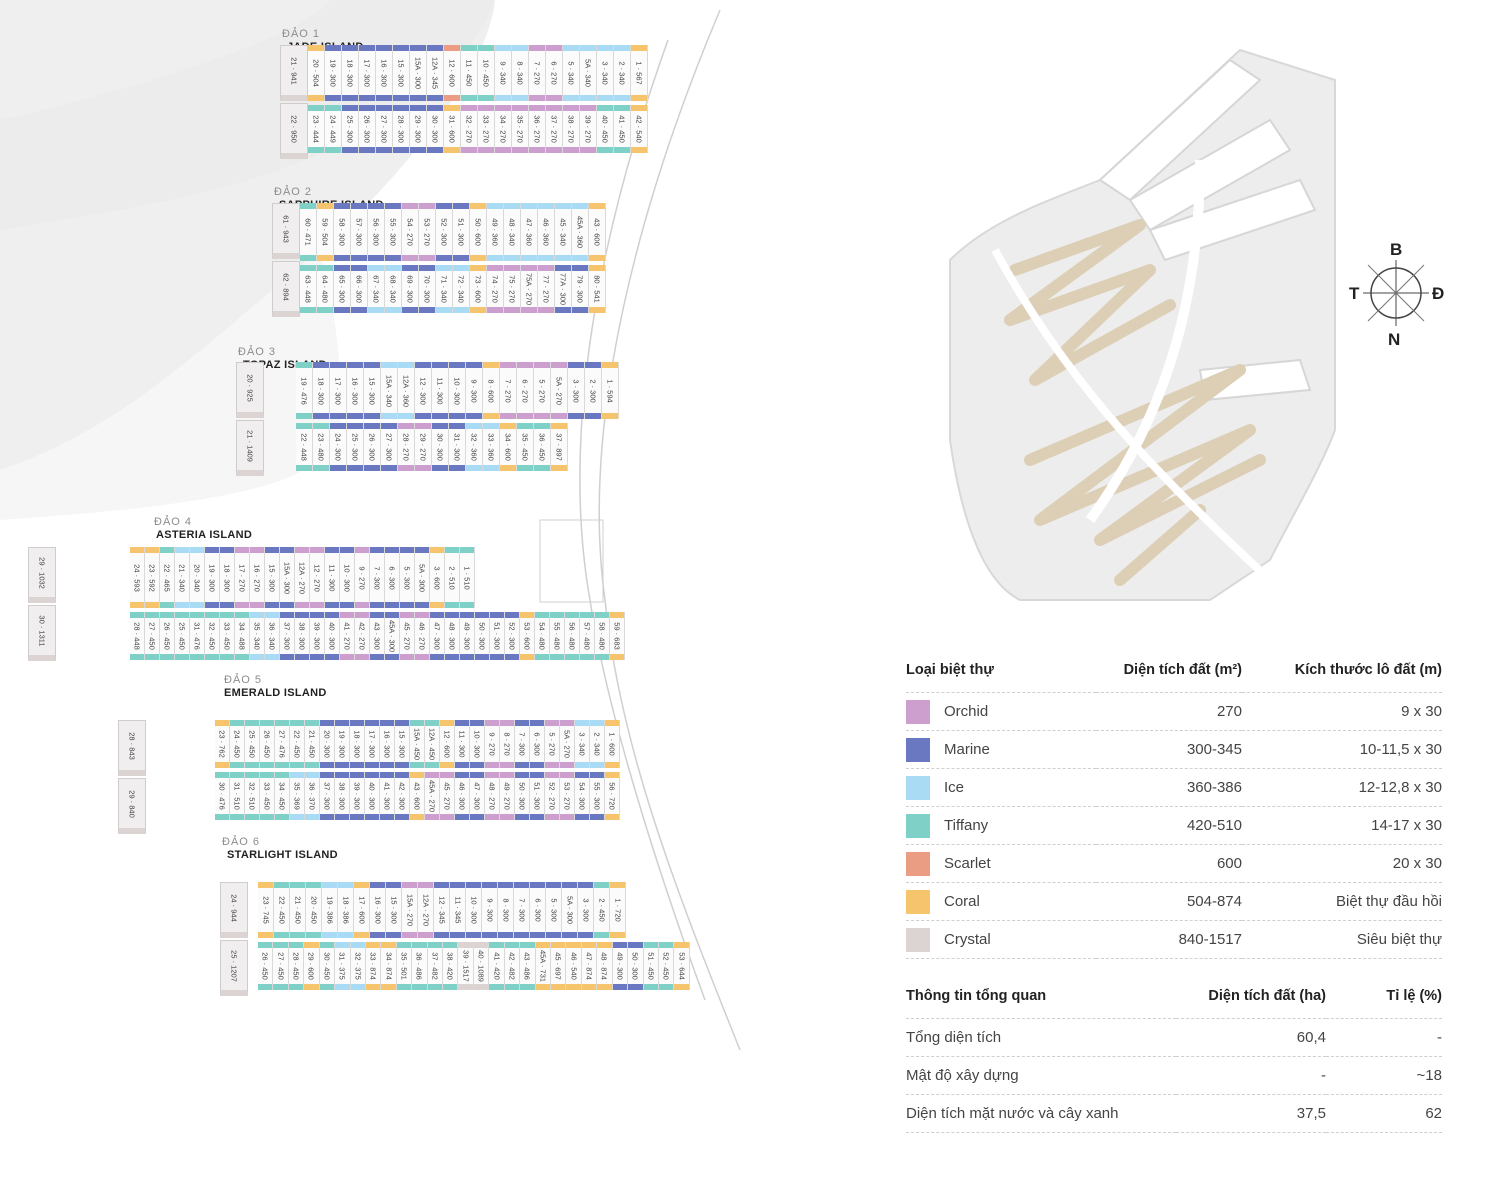 The width and height of the screenshot is (1498, 1200). What do you see at coordinates (294, 73) in the screenshot?
I see `end-lot: 21 · 941` at bounding box center [294, 73].